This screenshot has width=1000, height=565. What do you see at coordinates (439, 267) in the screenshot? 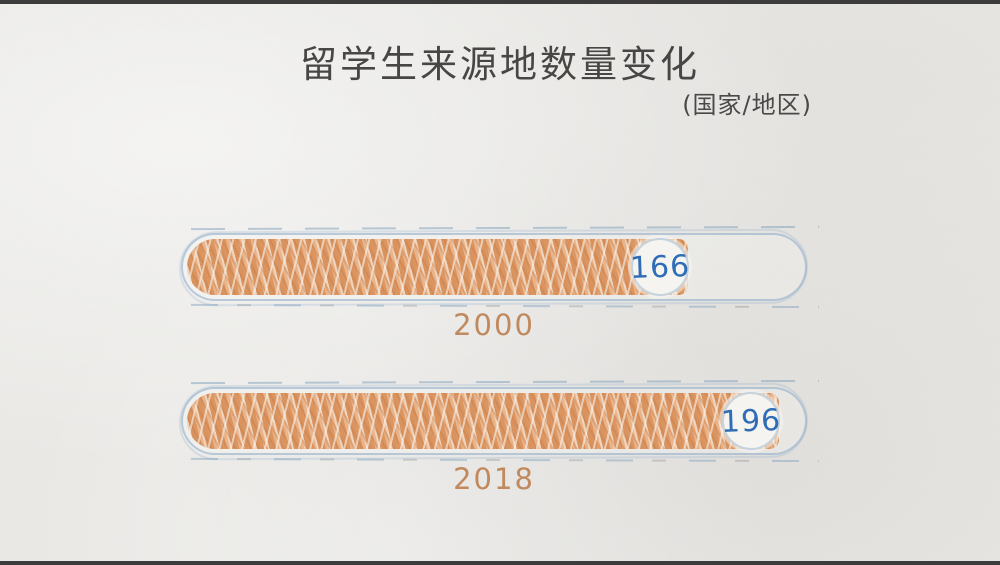
I see `bar-fill: 166` at bounding box center [439, 267].